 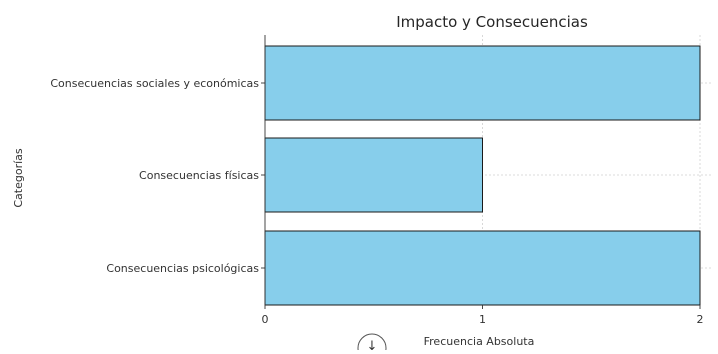 What do you see at coordinates (182, 268) in the screenshot?
I see `y-tick-label: Consecuencias psicológicas` at bounding box center [182, 268].